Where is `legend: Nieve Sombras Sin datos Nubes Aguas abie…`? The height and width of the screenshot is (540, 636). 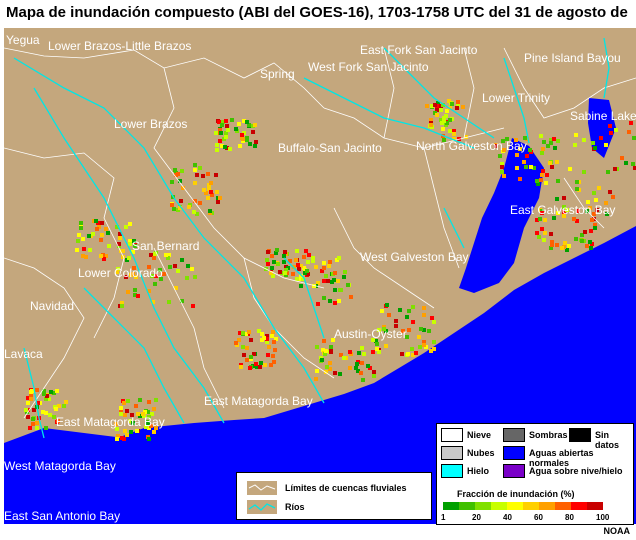 legend: Nieve Sombras Sin datos Nubes Aguas abie… is located at coordinates (535, 474).